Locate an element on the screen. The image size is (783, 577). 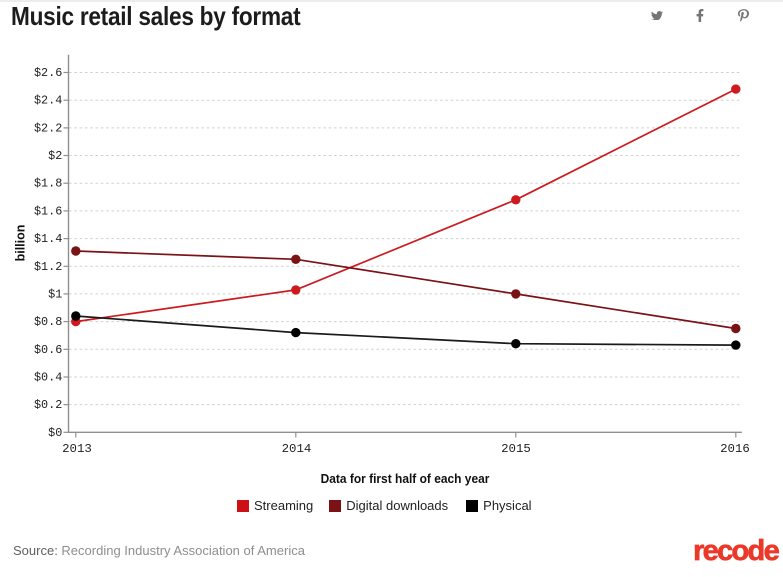
svg-text: 2013 is located at coordinates (77, 449).